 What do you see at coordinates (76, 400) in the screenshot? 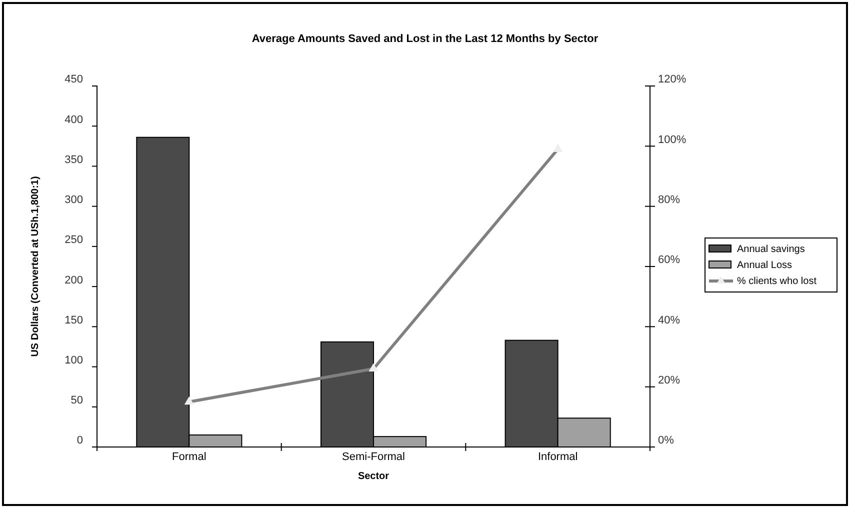
I see `y-tick-label: 50` at bounding box center [76, 400].